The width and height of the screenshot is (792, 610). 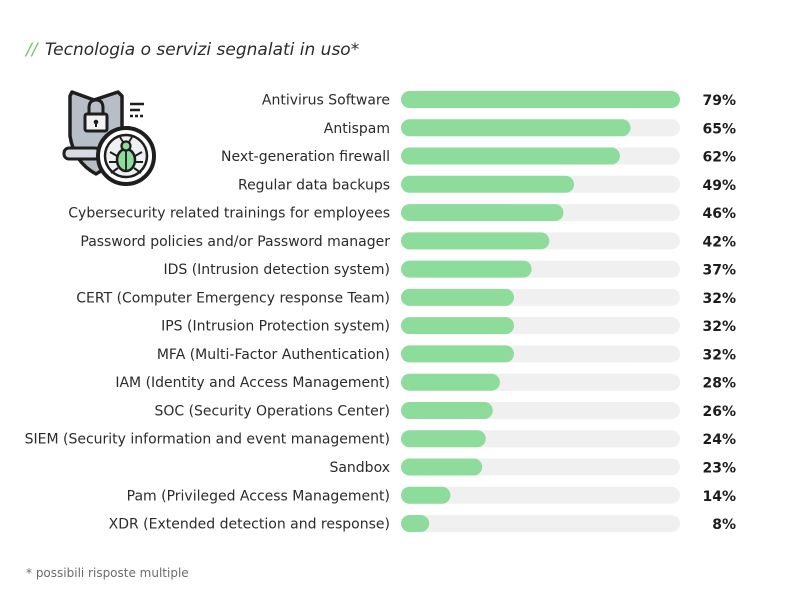 What do you see at coordinates (252, 383) in the screenshot?
I see `category-label: IAM (Identity and Access Management)` at bounding box center [252, 383].